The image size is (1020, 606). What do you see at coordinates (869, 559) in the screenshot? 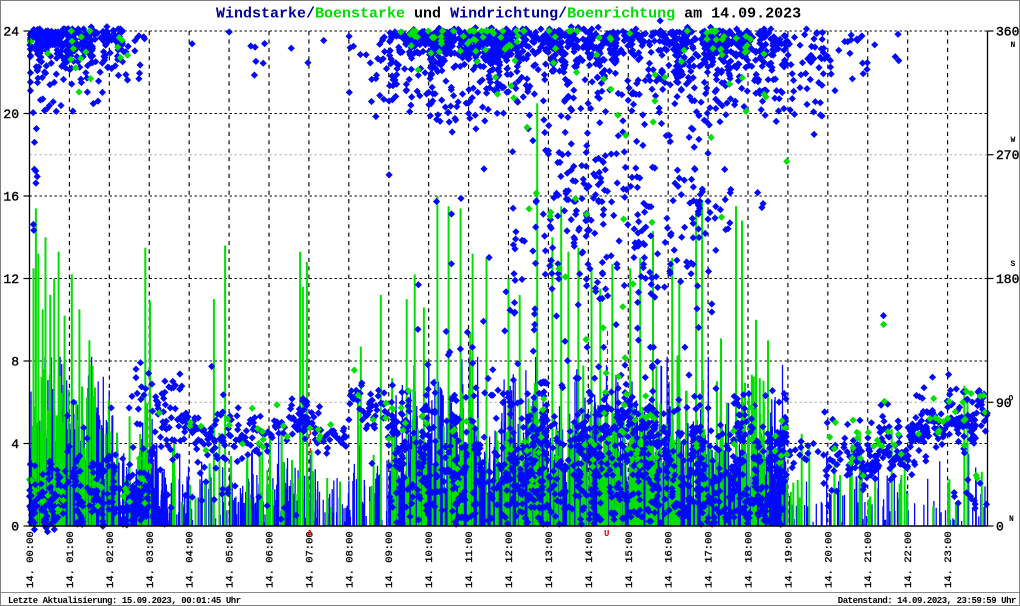
I see `svg-text: 14. 21:00` at bounding box center [869, 559].